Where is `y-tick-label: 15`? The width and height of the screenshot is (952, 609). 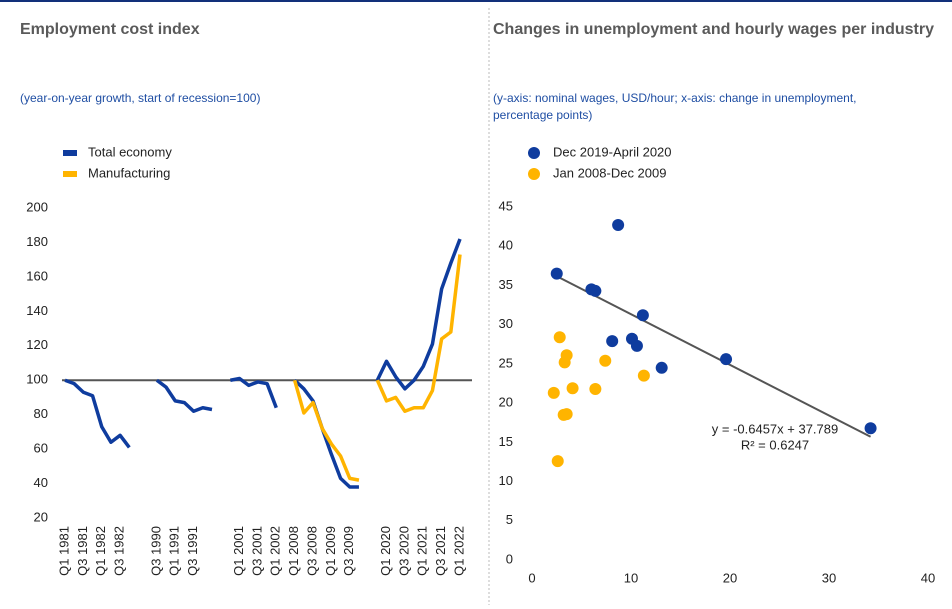
y-tick-label: 15 is located at coordinates (506, 441).